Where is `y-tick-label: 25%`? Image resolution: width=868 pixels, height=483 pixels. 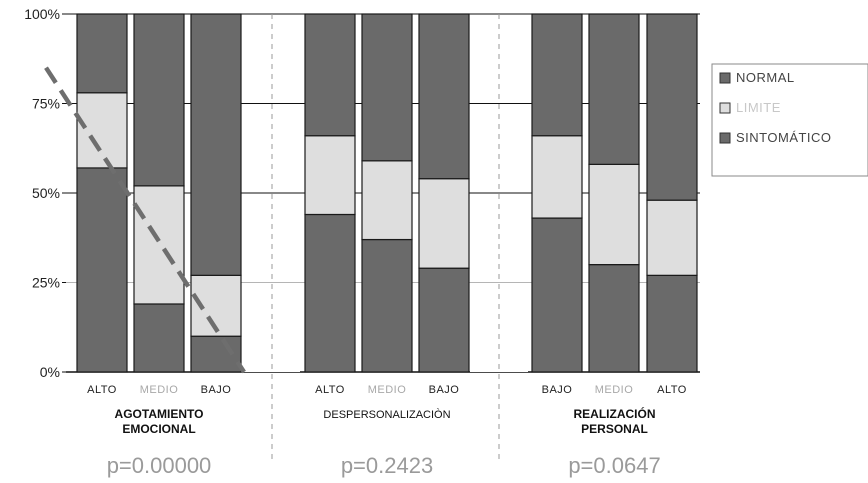
y-tick-label: 25% is located at coordinates (46, 283).